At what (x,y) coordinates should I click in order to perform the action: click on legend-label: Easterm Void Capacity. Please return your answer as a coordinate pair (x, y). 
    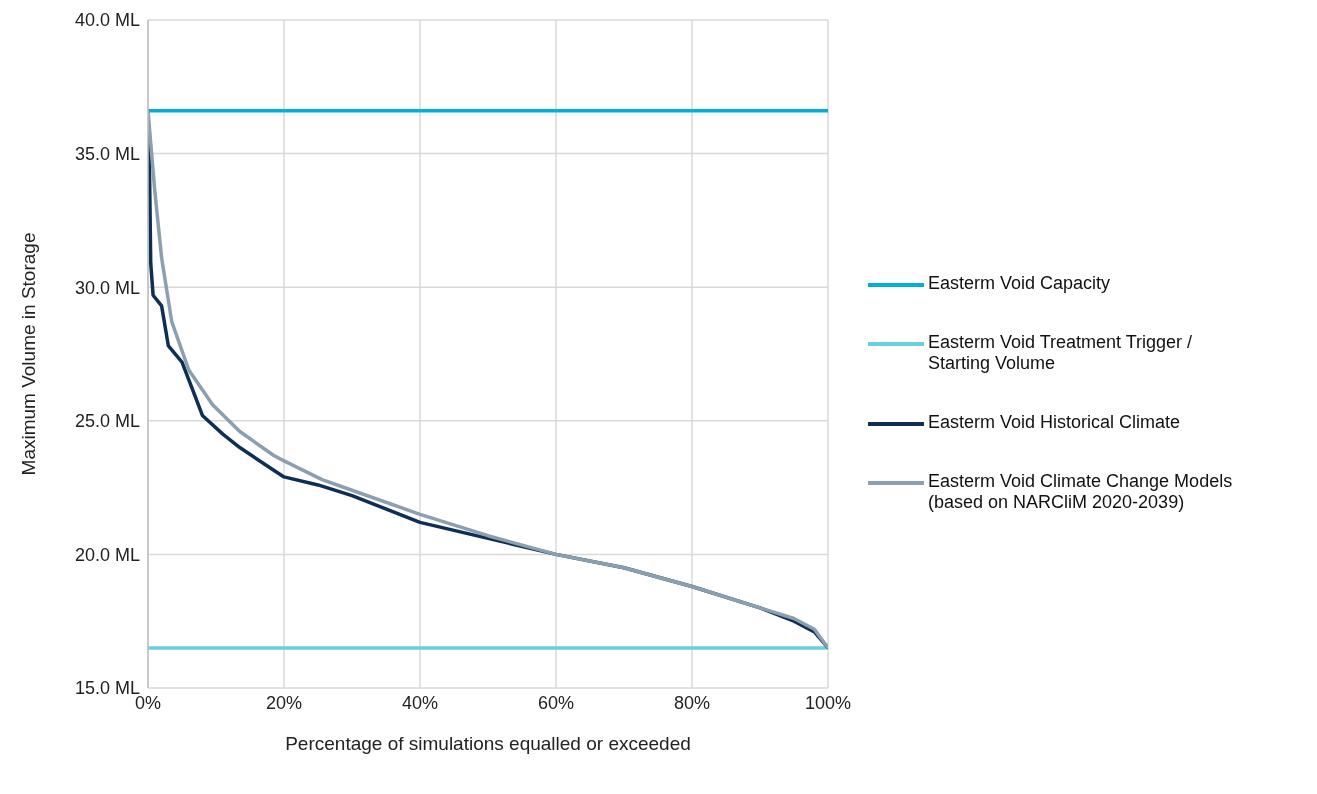
    Looking at the image, I should click on (1020, 283).